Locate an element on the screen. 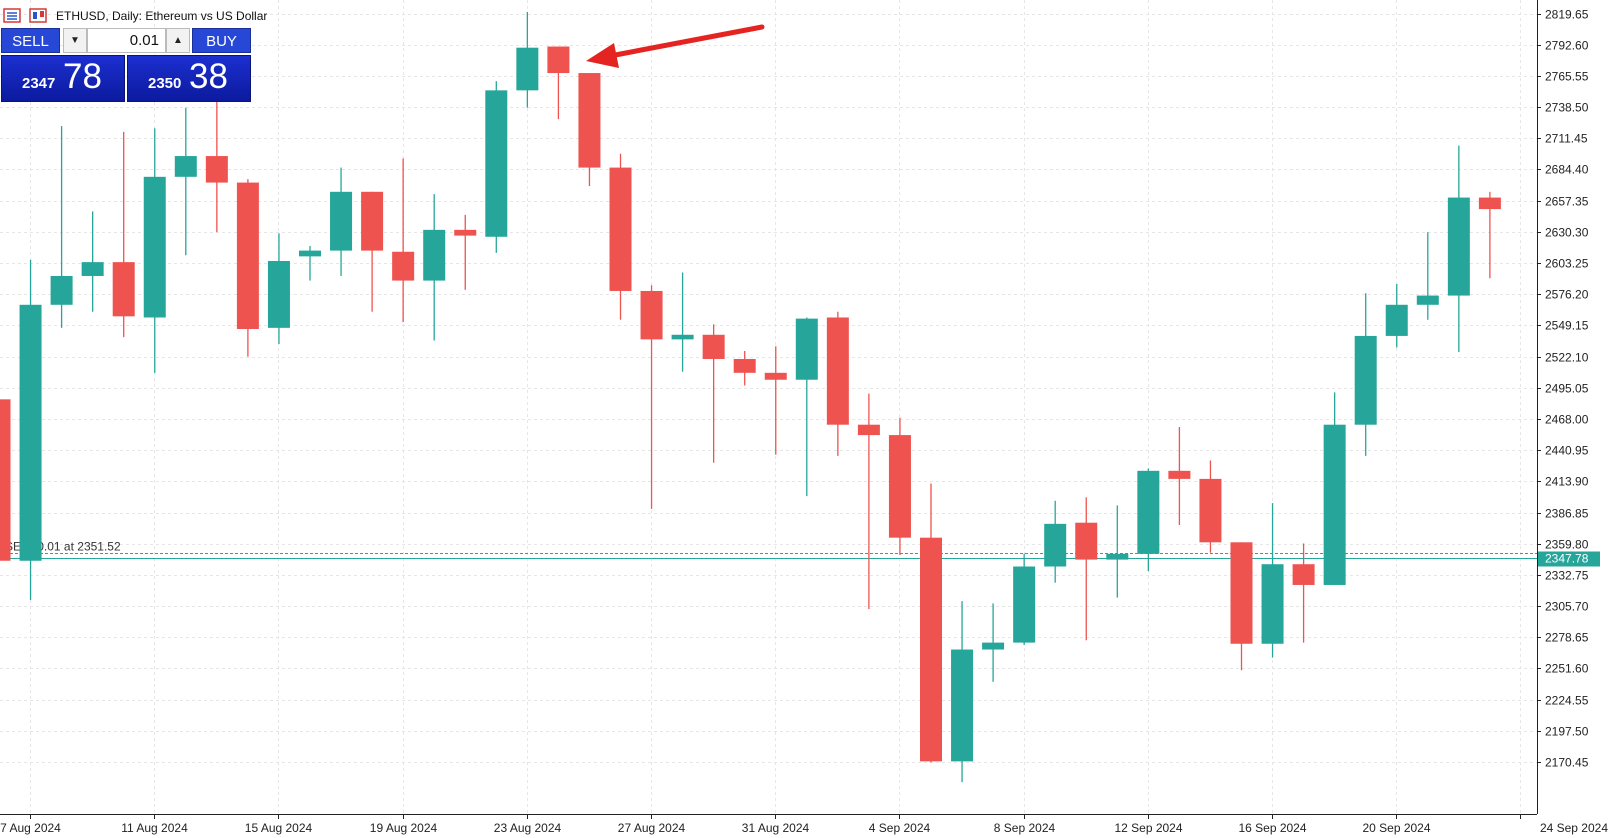 This screenshot has width=1610, height=838. time-tick-label: 27 Aug 2024 is located at coordinates (652, 828).